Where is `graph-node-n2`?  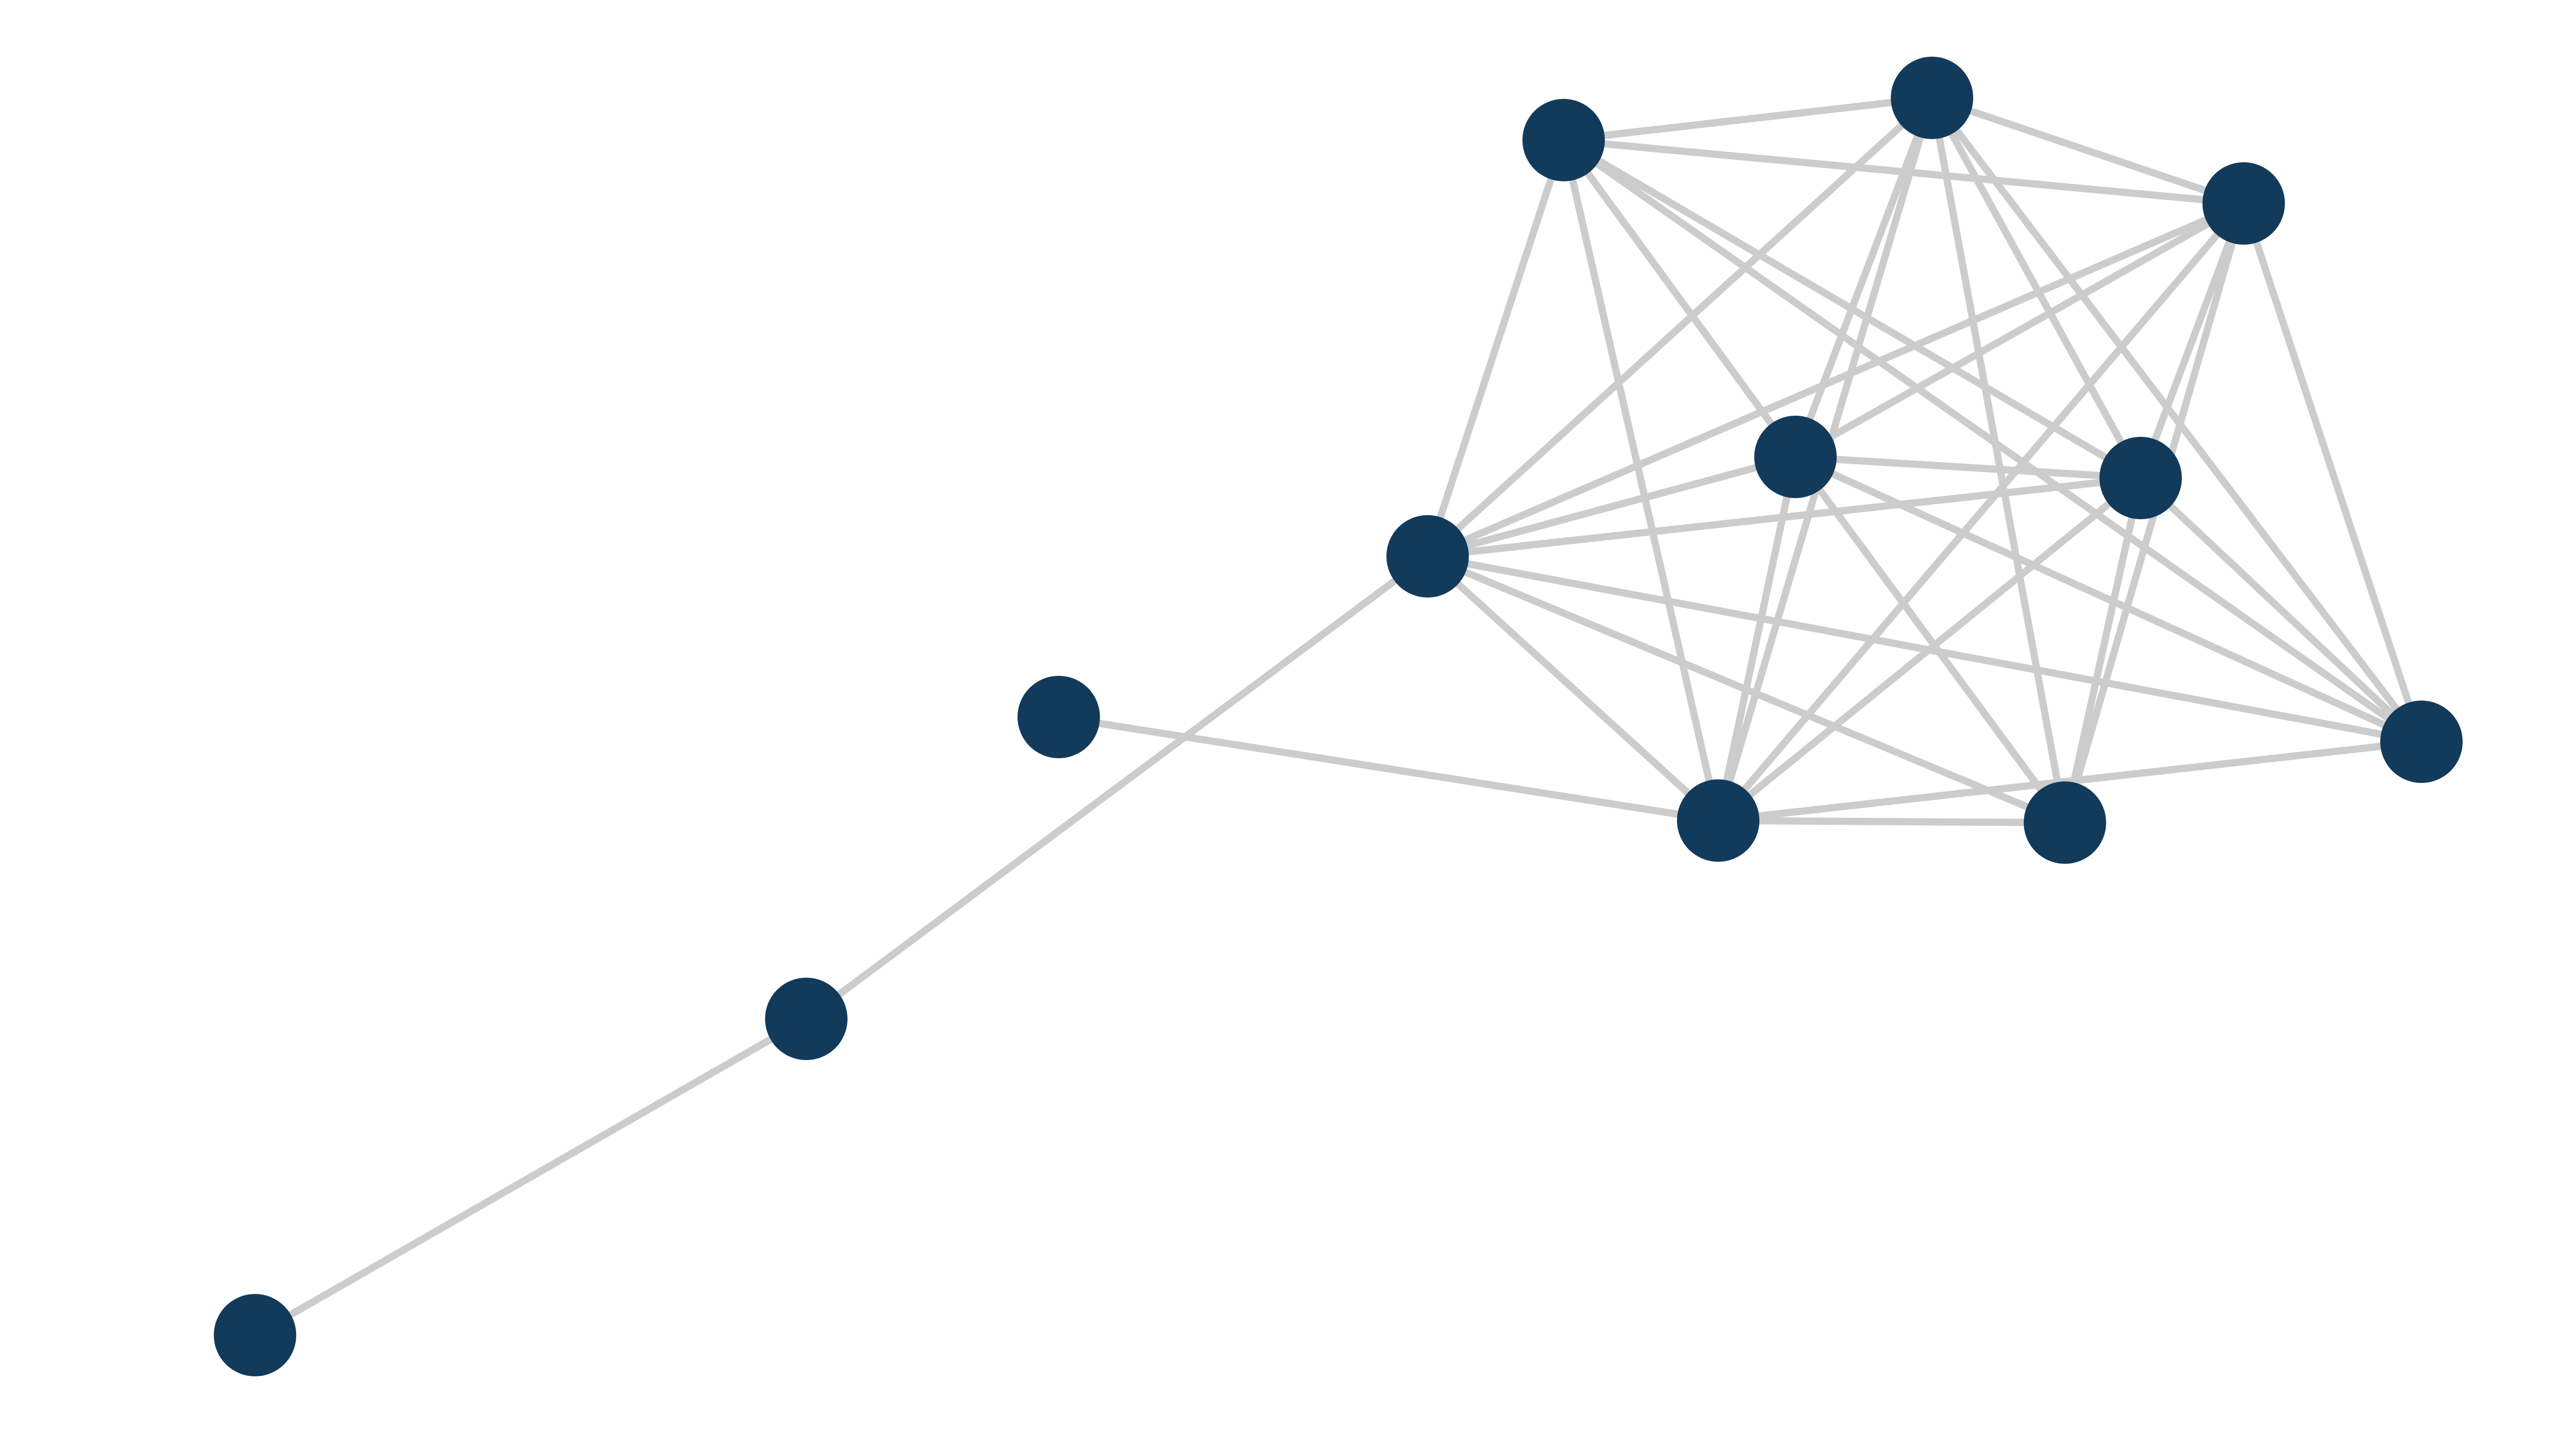
graph-node-n2 is located at coordinates (2243, 203).